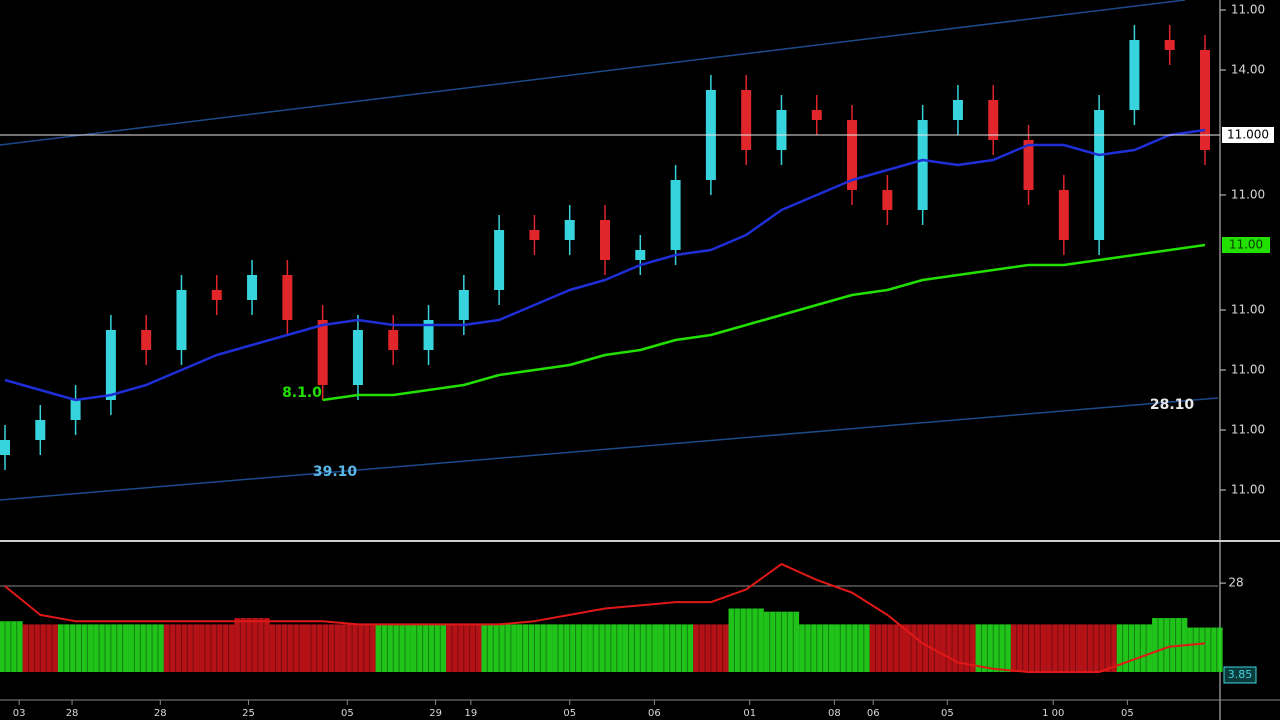 The height and width of the screenshot is (720, 1280). Describe the element at coordinates (605, 618) in the screenshot. I see `oscillator-line` at that location.